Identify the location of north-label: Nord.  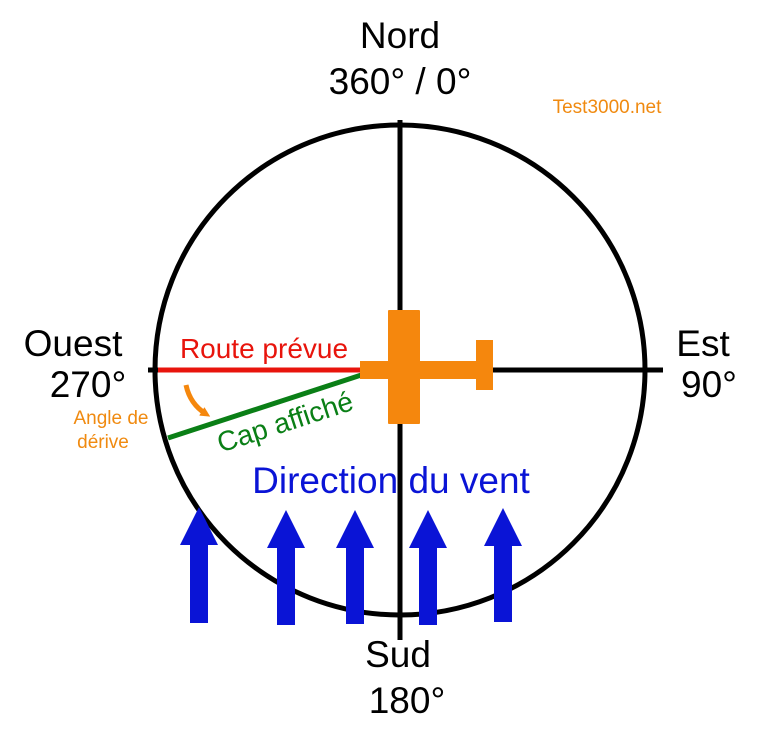
(400, 35).